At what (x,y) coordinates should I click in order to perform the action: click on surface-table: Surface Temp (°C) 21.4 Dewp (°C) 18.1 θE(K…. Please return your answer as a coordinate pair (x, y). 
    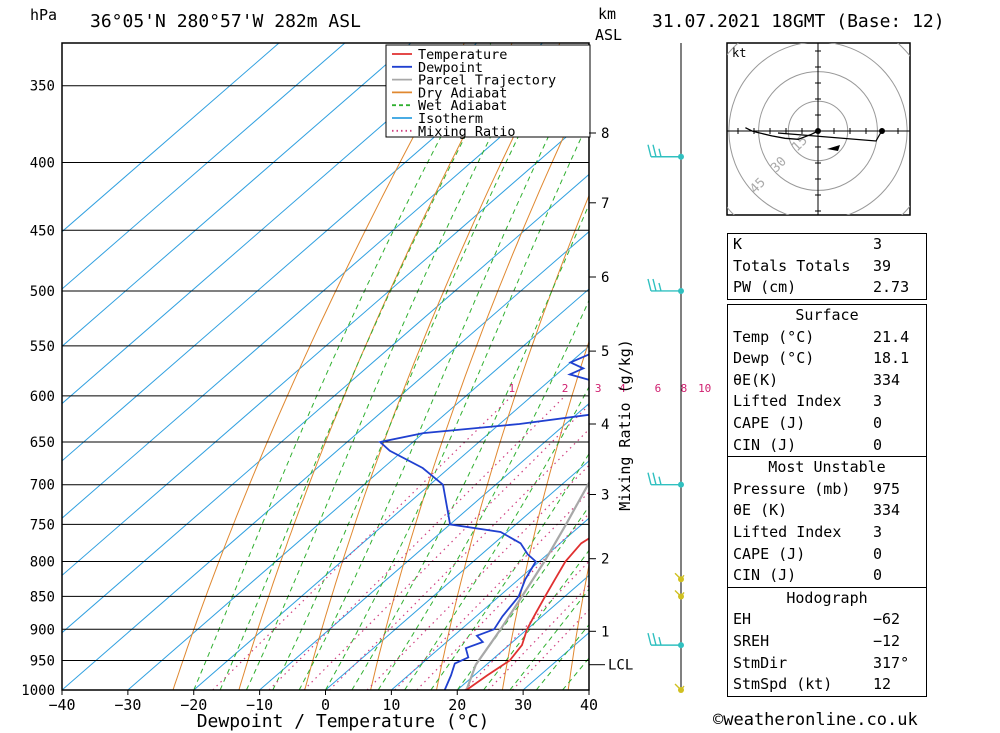
    Looking at the image, I should click on (827, 500).